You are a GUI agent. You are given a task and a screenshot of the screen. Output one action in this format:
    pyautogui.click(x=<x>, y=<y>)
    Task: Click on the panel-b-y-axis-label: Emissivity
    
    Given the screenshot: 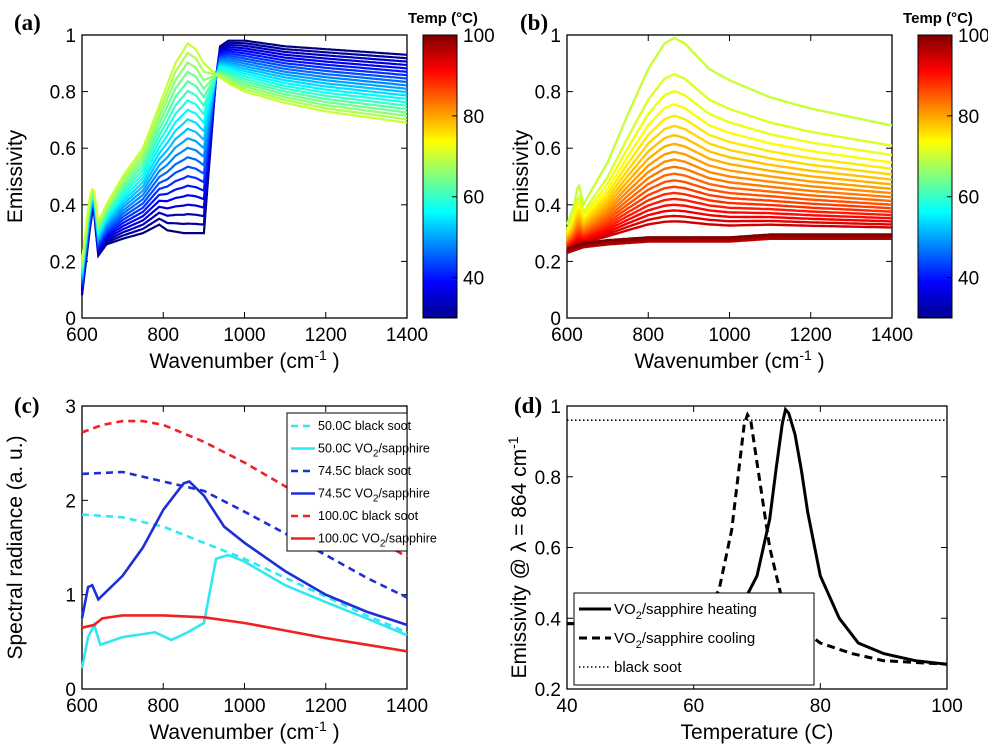 What is the action you would take?
    pyautogui.click(x=521, y=176)
    